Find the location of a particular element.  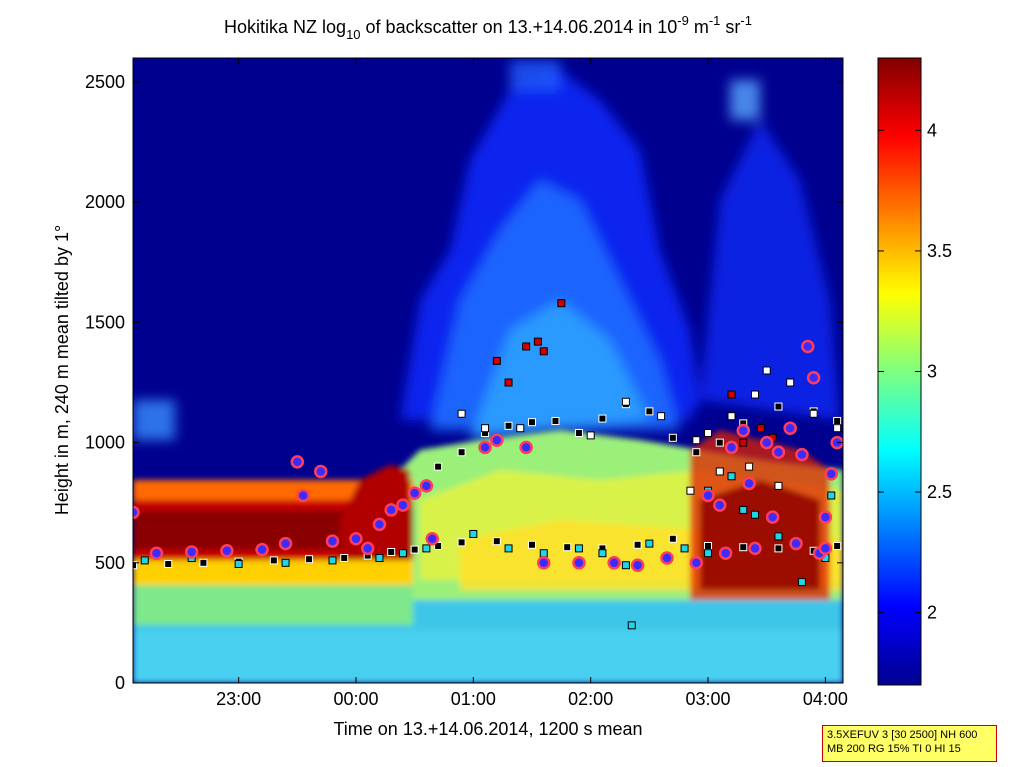

colorbar-tick-label: 2 is located at coordinates (932, 613).